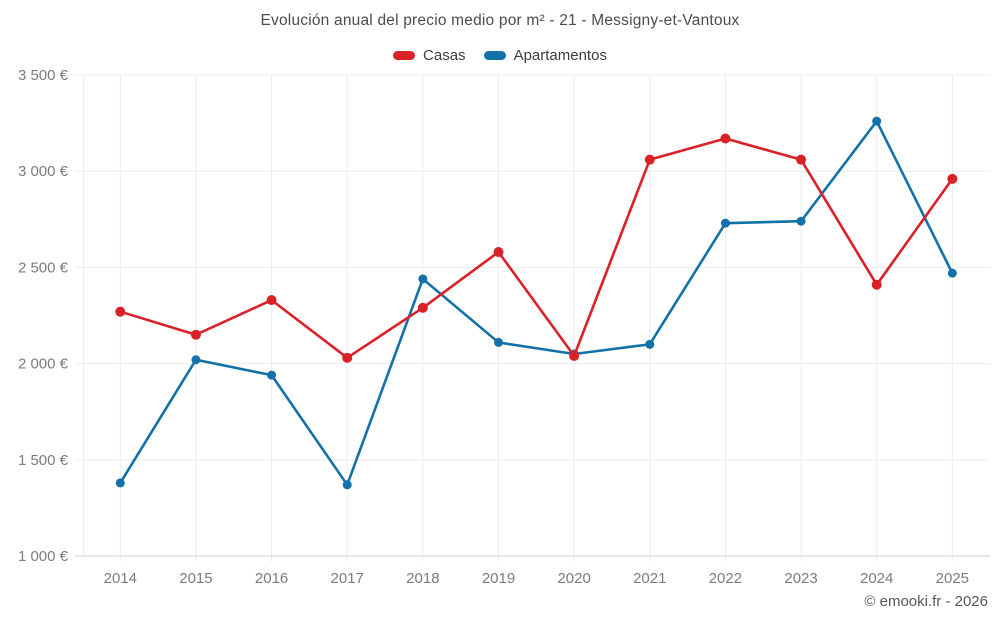 The width and height of the screenshot is (1000, 625). Describe the element at coordinates (725, 223) in the screenshot. I see `data-point-apartamentos-2022` at that location.